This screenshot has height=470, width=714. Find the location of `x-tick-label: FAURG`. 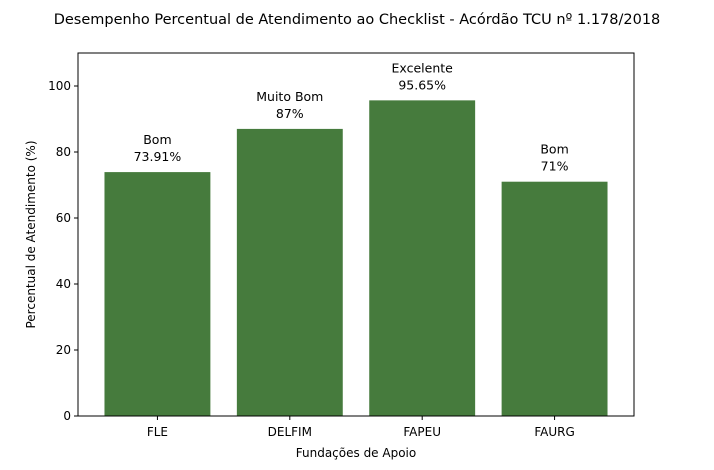

x-tick-label: FAURG is located at coordinates (554, 432).